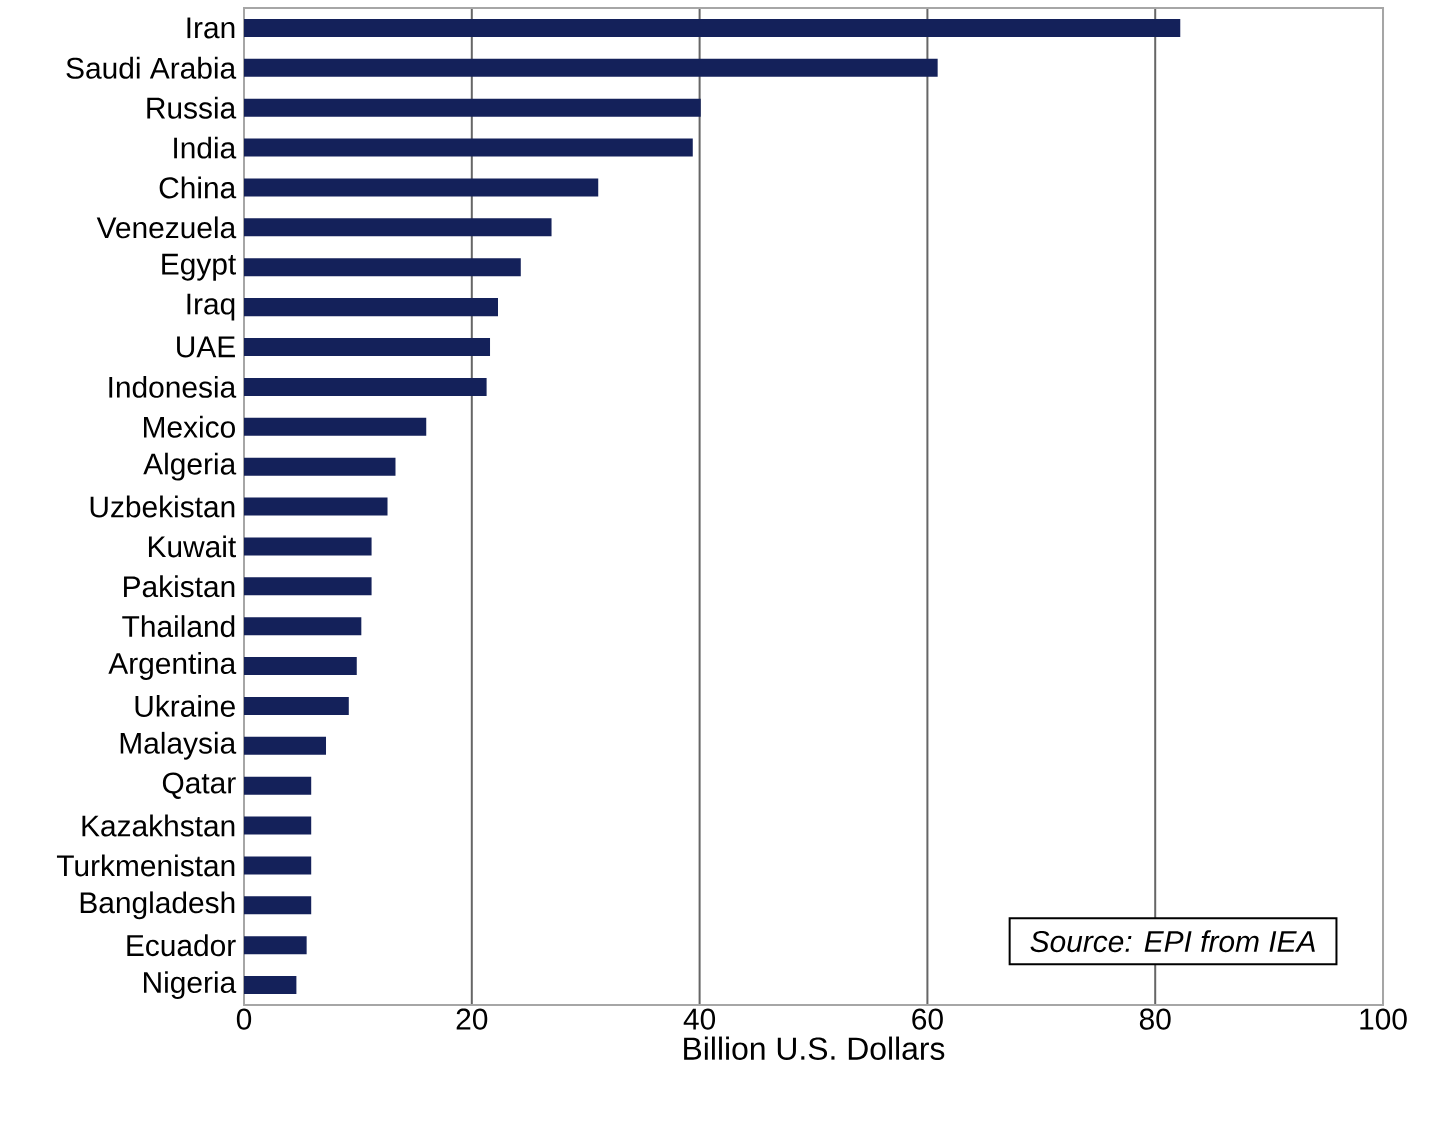  Describe the element at coordinates (179, 586) in the screenshot. I see `y-tick-label: Pakistan` at that location.